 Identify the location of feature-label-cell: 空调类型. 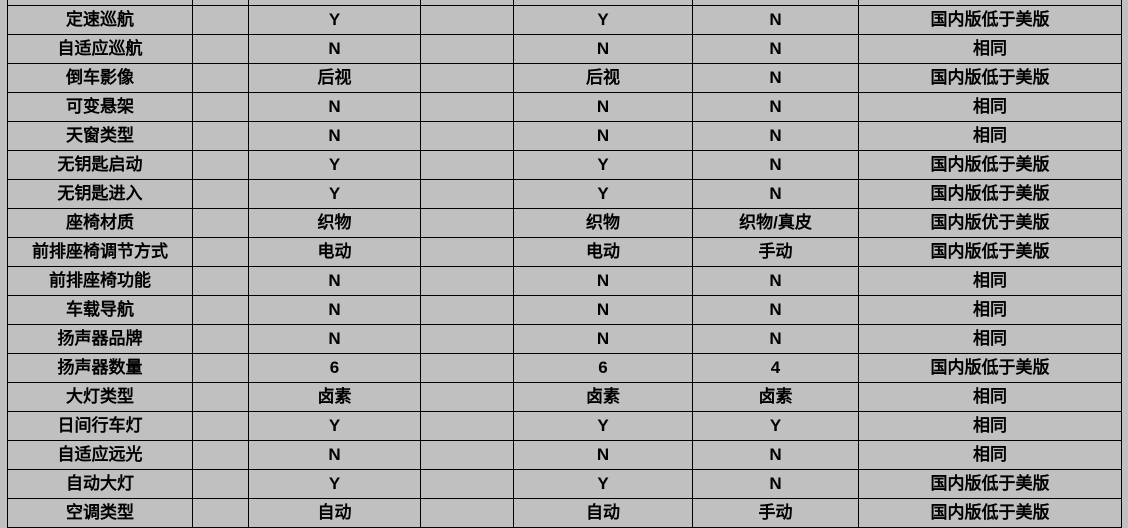
(100, 513).